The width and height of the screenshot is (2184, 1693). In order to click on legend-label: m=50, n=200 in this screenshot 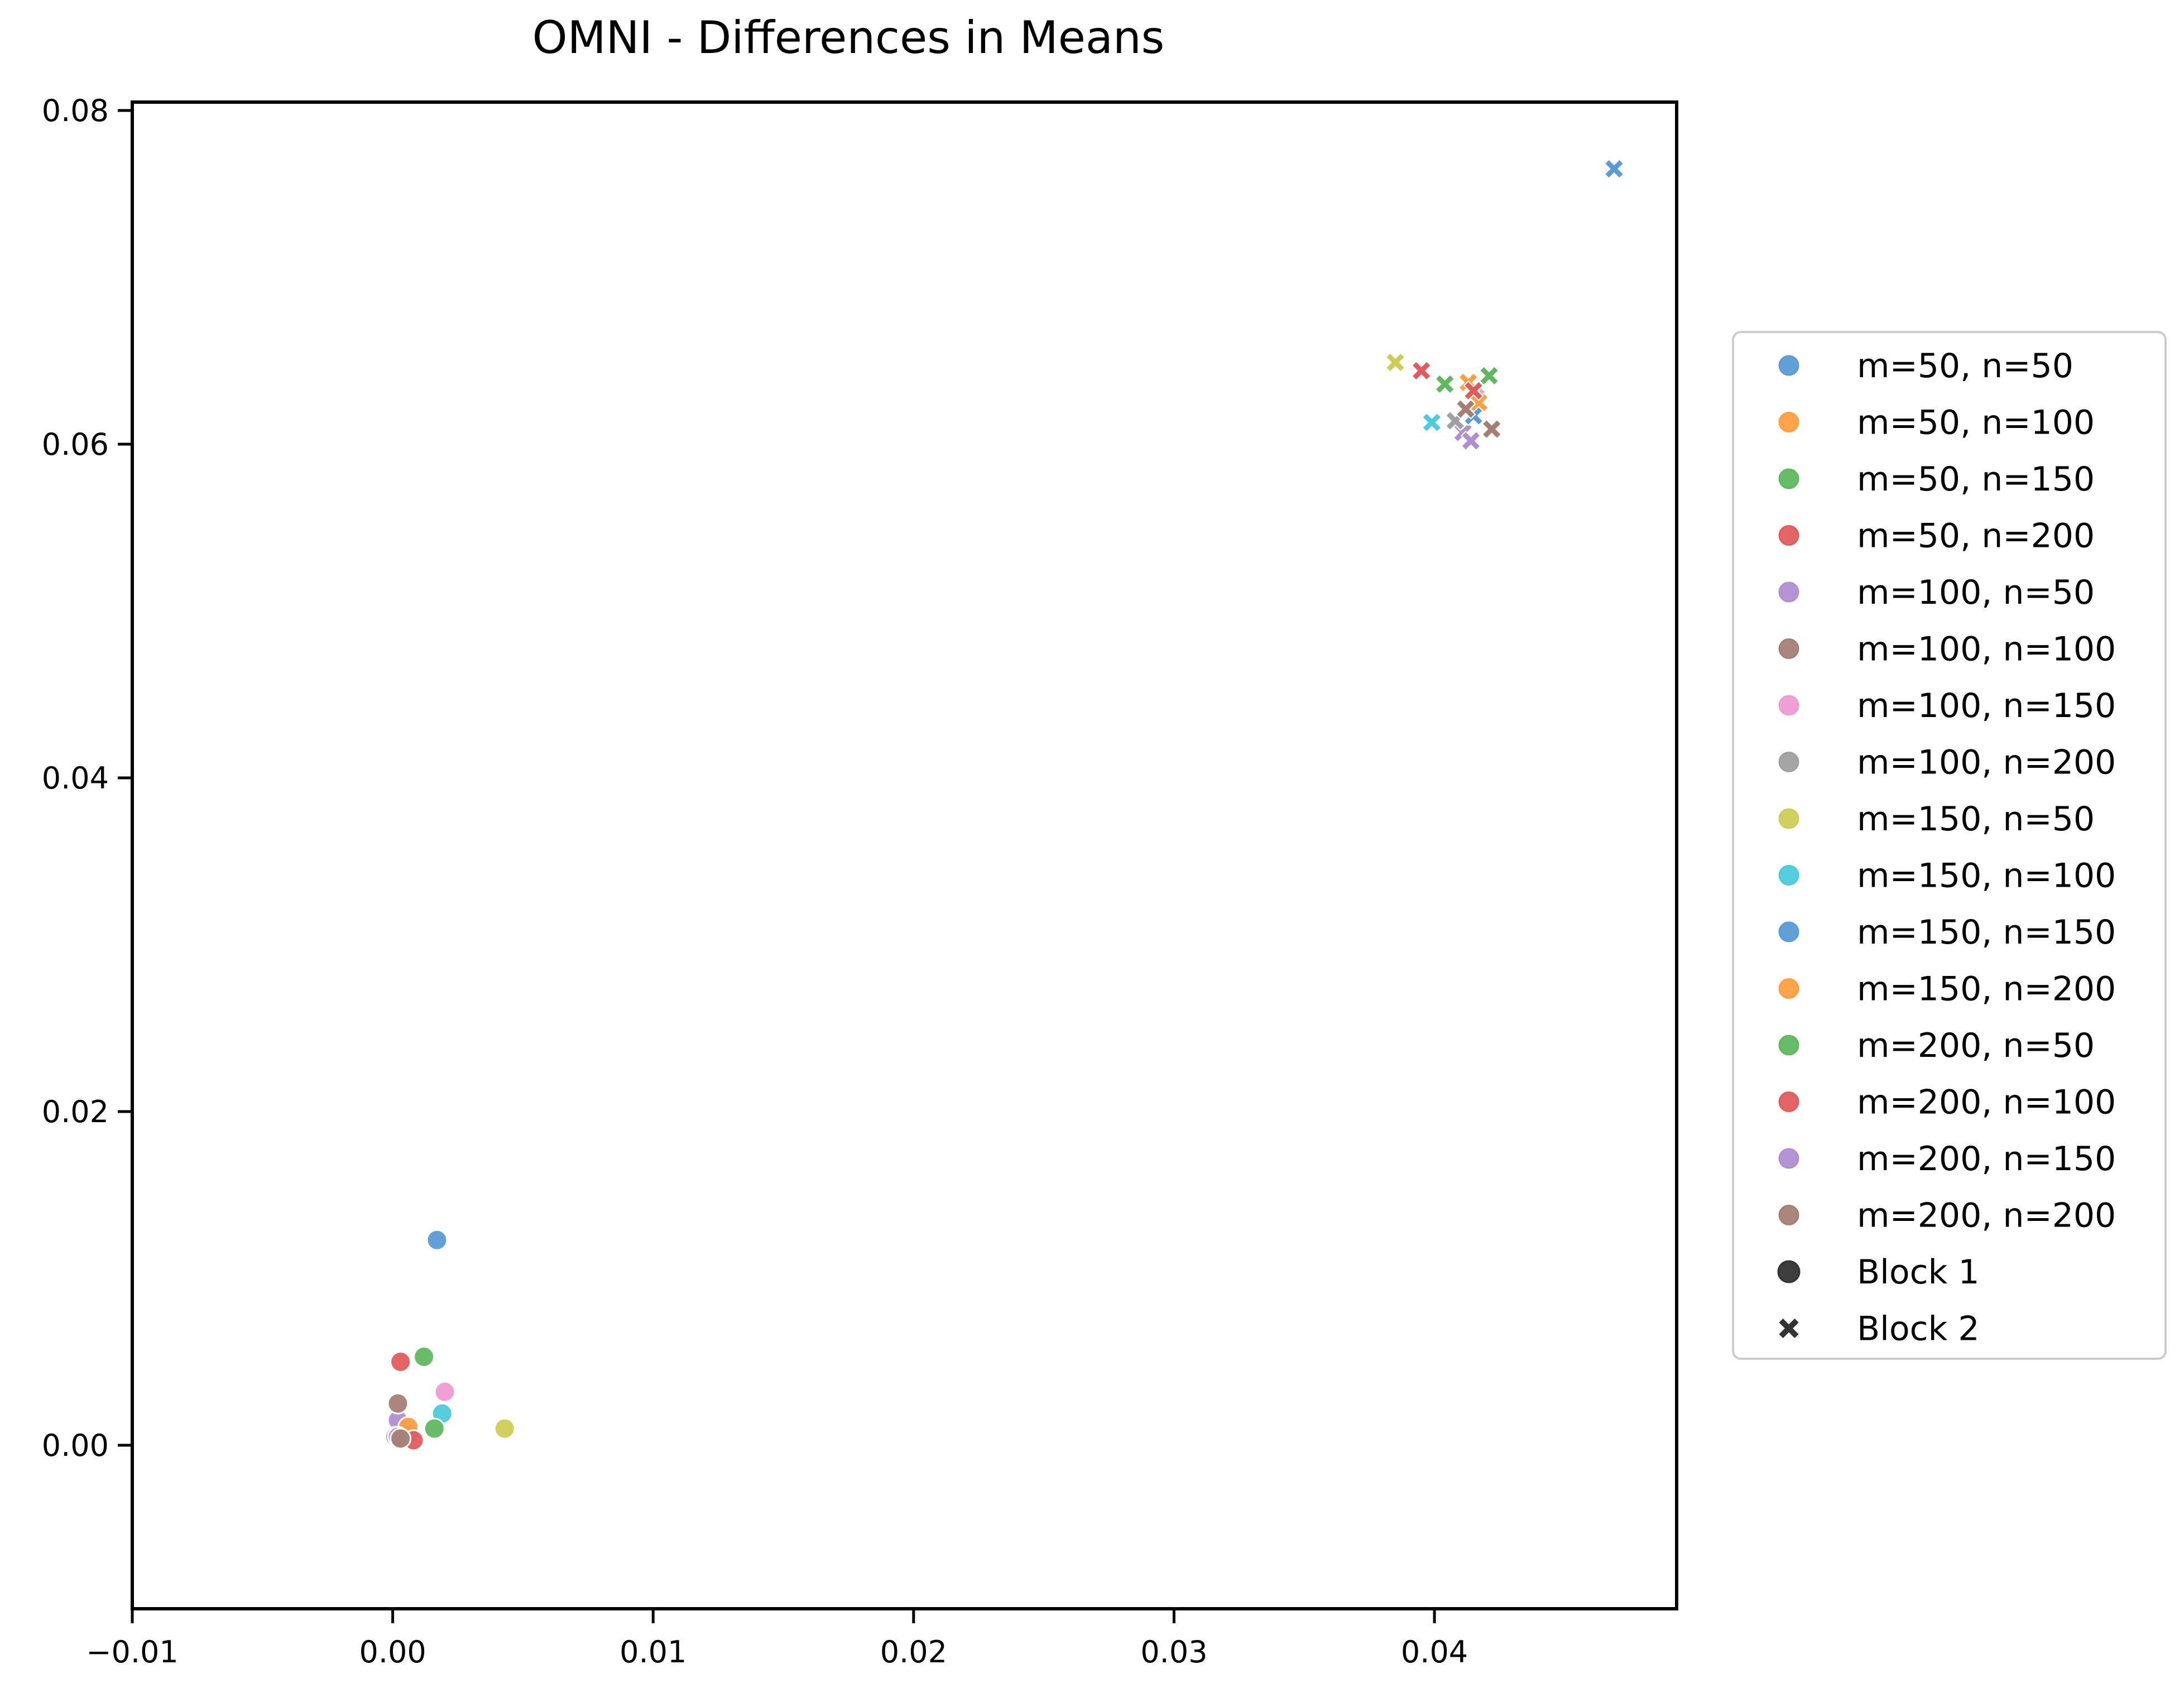, I will do `click(1976, 536)`.